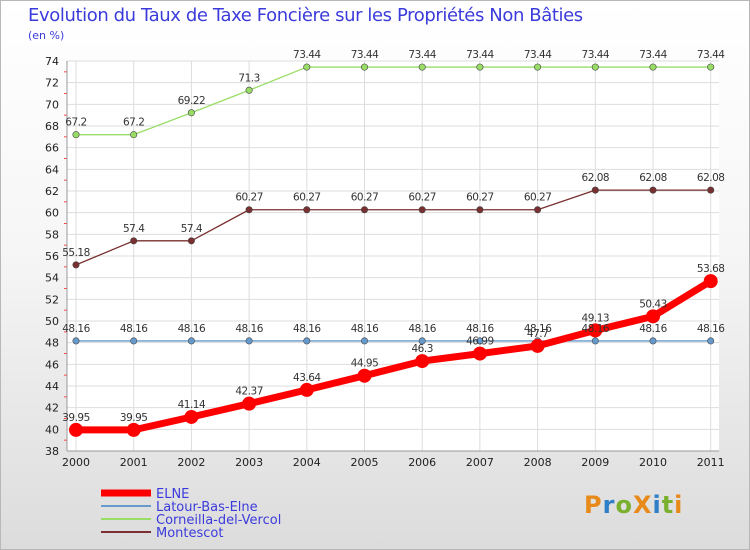 This screenshot has width=750, height=550. What do you see at coordinates (52, 278) in the screenshot?
I see `y-tick-label: 54` at bounding box center [52, 278].